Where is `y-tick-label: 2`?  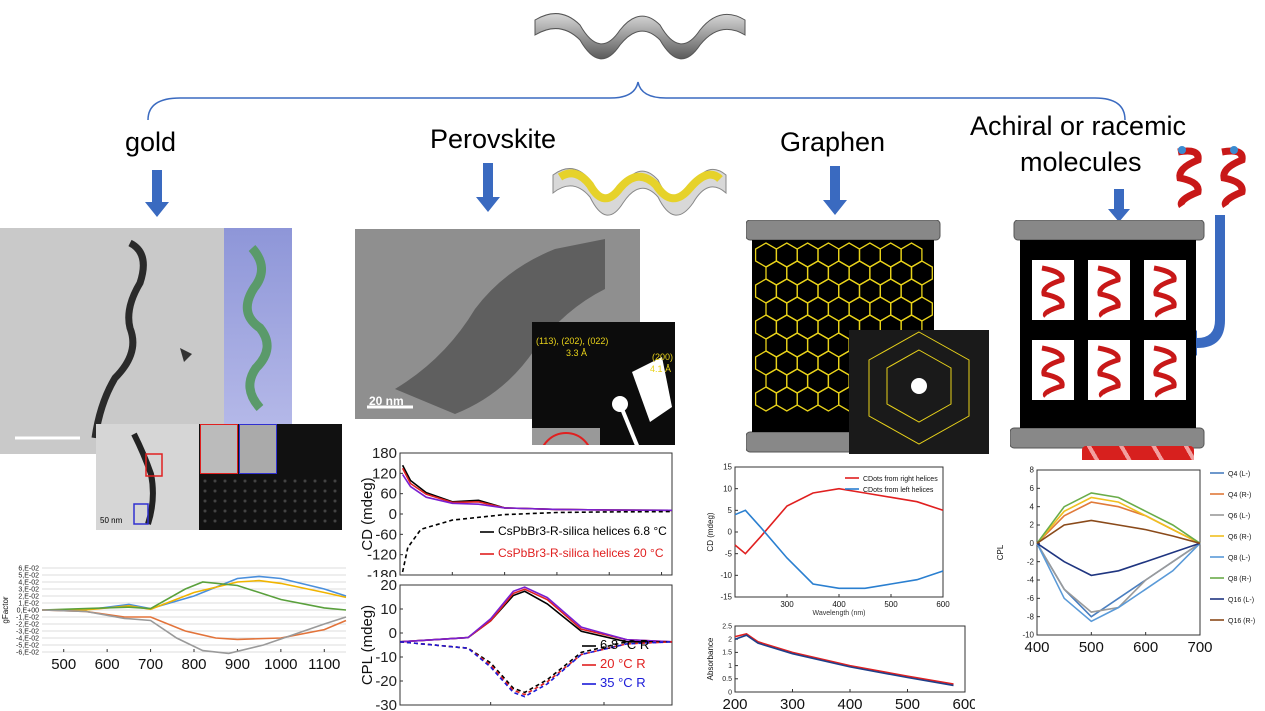 y-tick-label: 2 is located at coordinates (730, 640).